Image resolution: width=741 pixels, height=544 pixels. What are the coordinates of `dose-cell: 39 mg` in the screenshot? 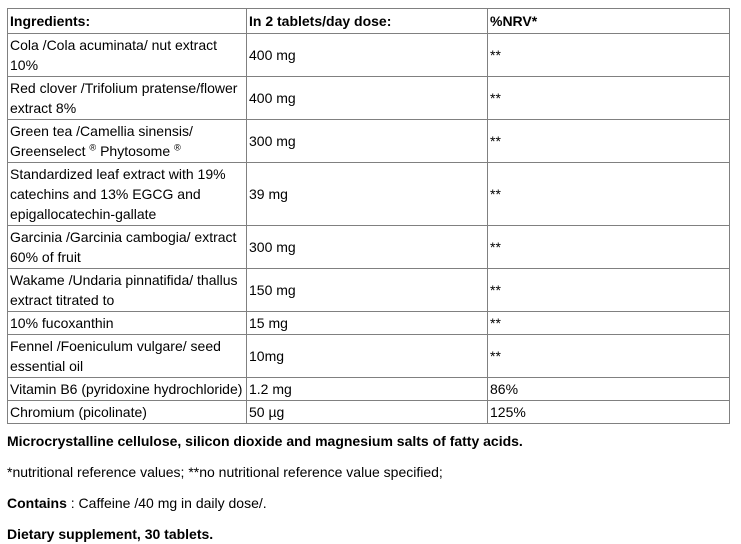 It's located at (367, 194).